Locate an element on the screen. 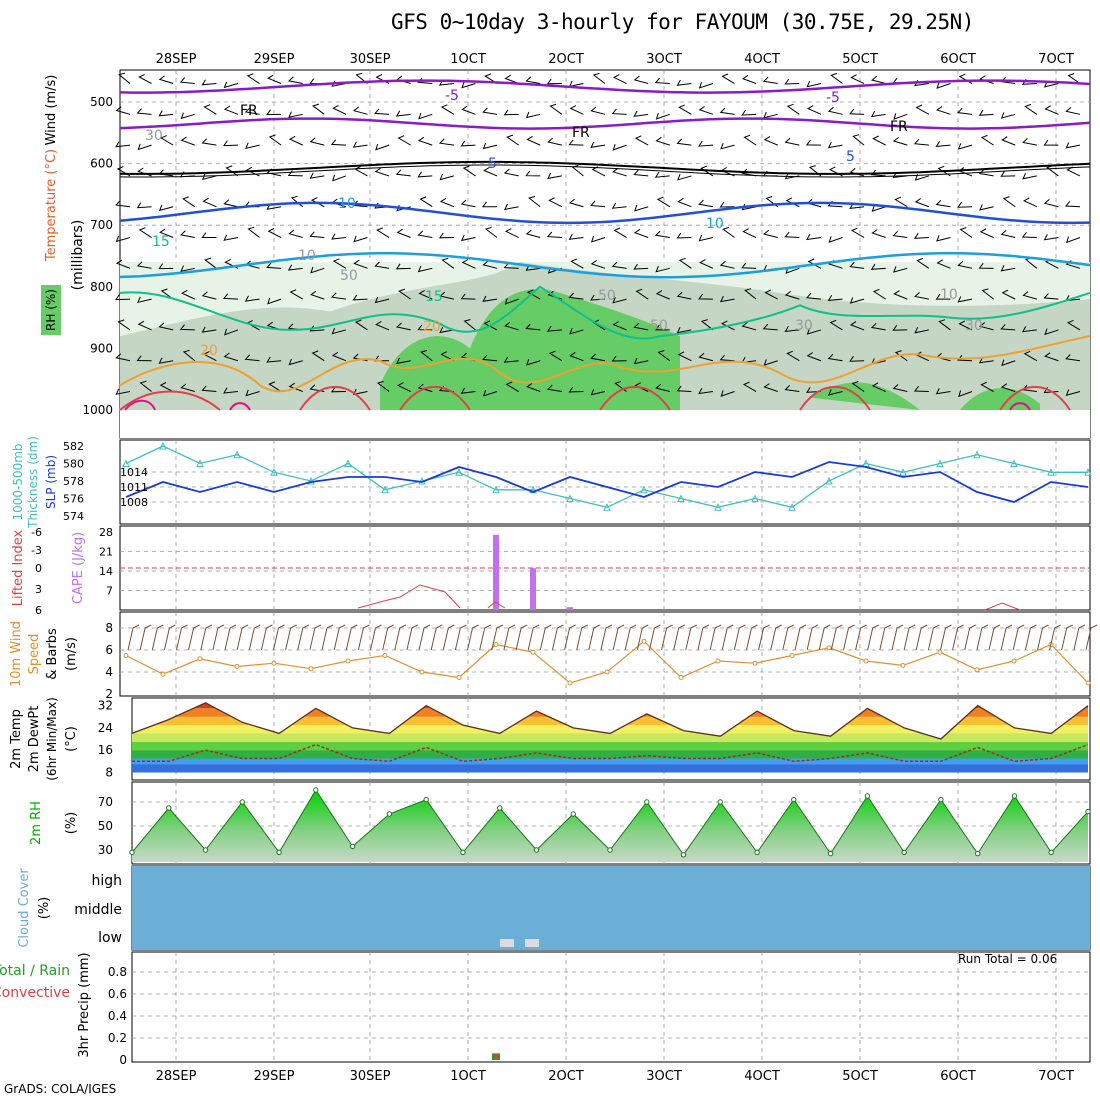 This screenshot has height=1100, width=1100. panel-frame-precip is located at coordinates (611, 1007).